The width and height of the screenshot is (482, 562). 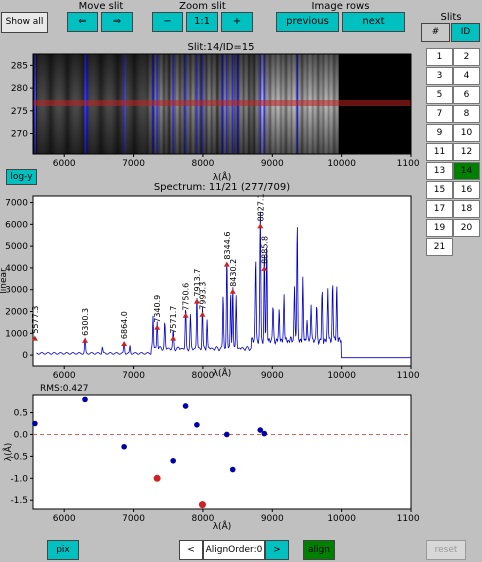 What do you see at coordinates (439, 133) in the screenshot?
I see `slit-item-9: 9` at bounding box center [439, 133].